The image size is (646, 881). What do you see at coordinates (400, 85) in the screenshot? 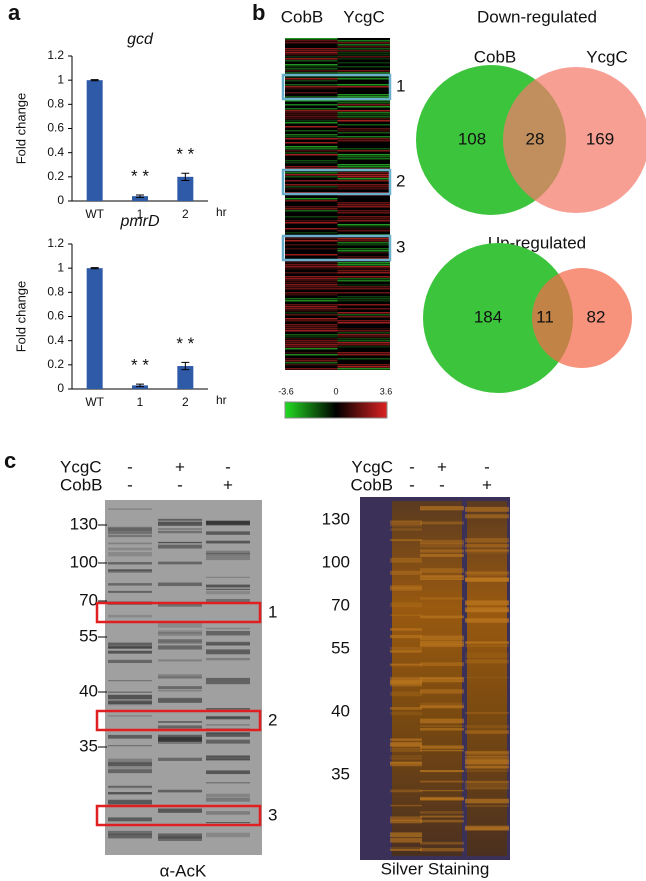
I see `box-label: 1` at bounding box center [400, 85].